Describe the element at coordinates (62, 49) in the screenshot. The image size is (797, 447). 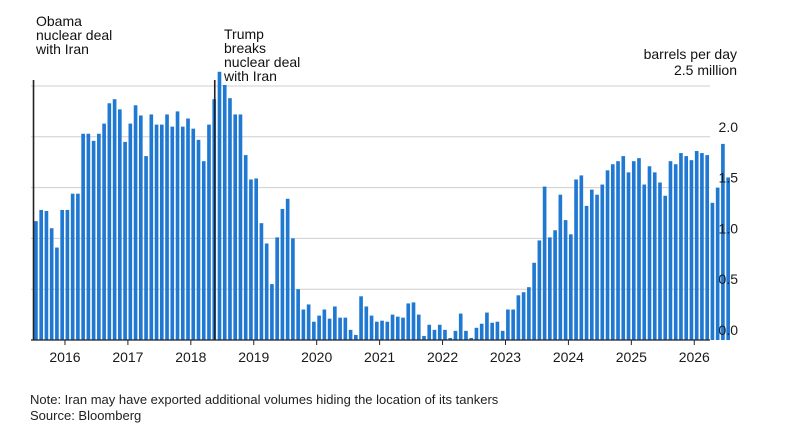
I see `annotation-obama-line: with Iran` at that location.